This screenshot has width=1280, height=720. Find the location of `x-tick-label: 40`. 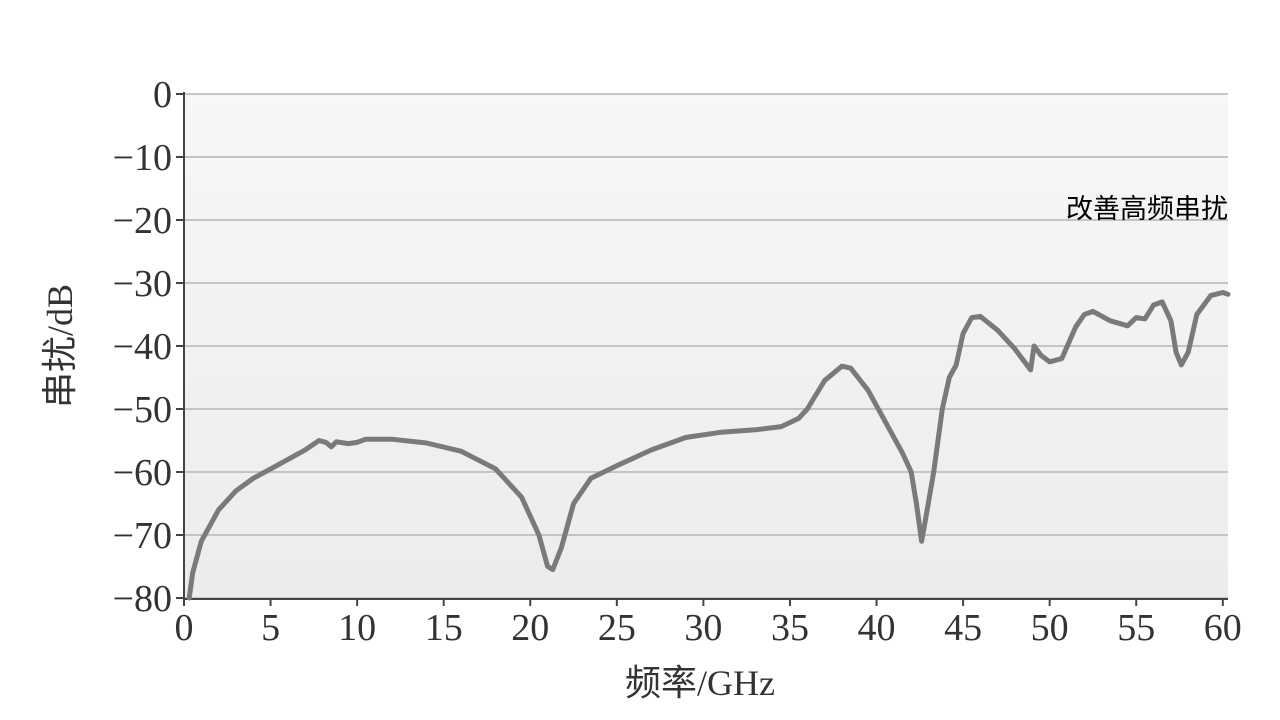

x-tick-label: 40 is located at coordinates (877, 628).